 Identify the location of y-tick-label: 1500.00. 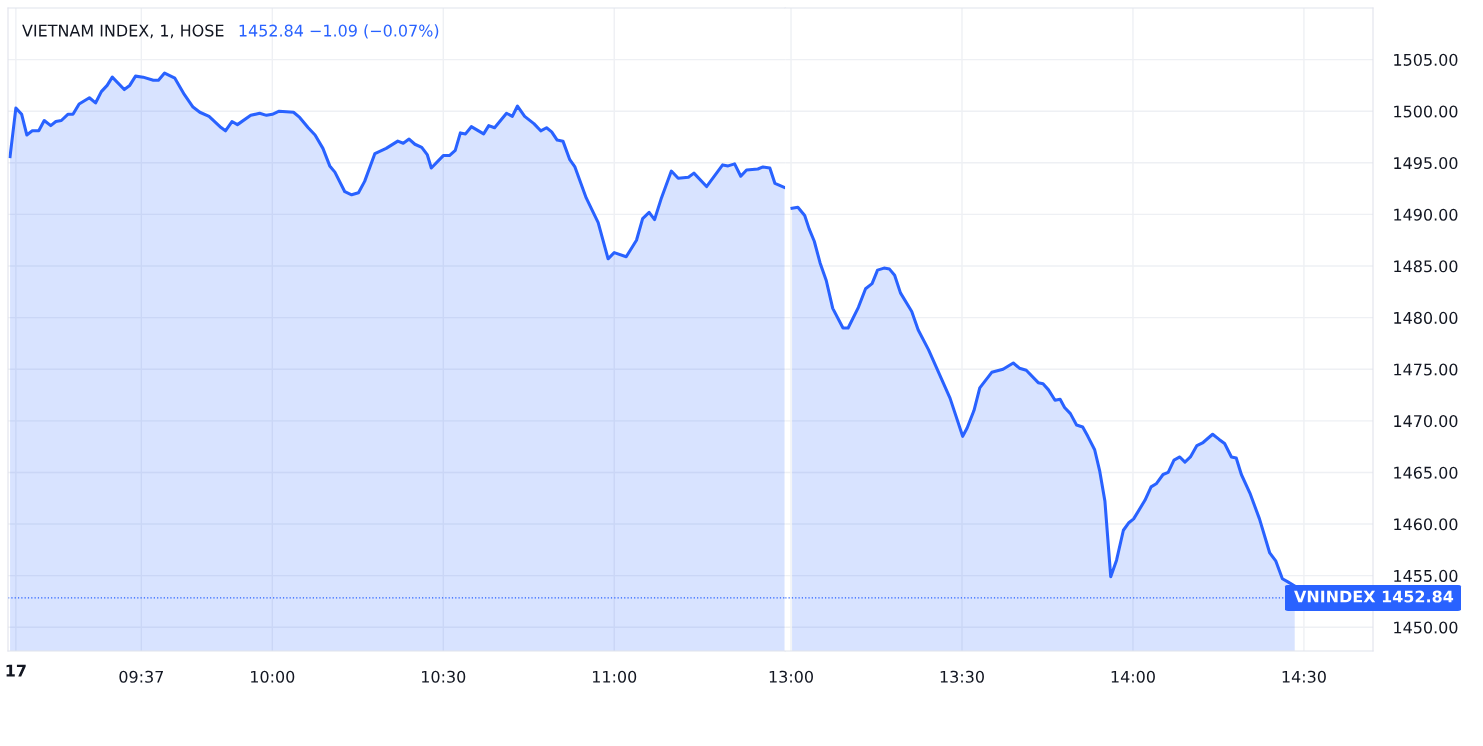
(1426, 111).